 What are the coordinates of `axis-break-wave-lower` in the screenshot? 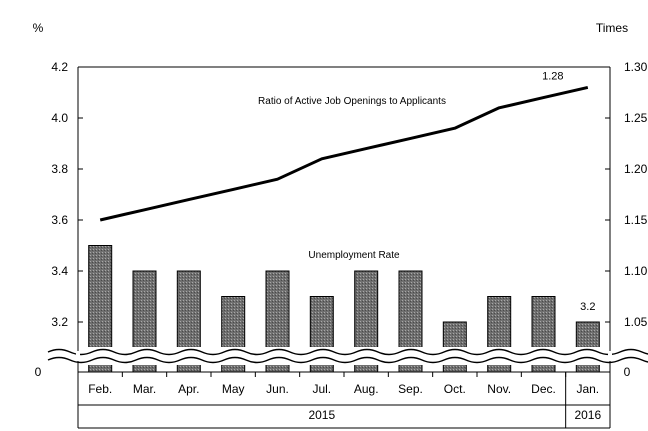 It's located at (347, 360).